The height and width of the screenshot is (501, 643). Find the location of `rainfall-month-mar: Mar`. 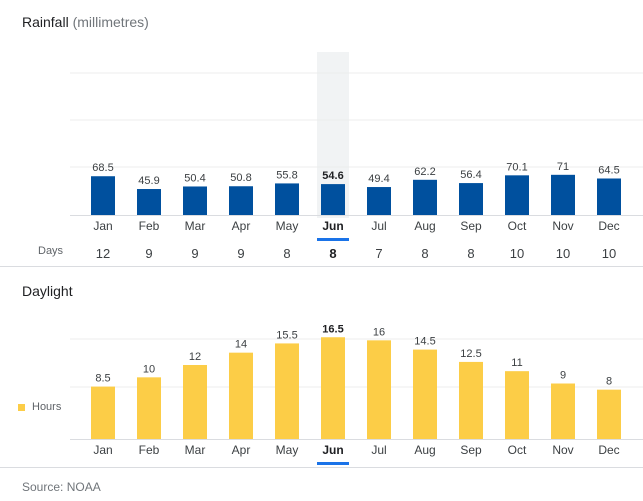

rainfall-month-mar: Mar is located at coordinates (195, 226).